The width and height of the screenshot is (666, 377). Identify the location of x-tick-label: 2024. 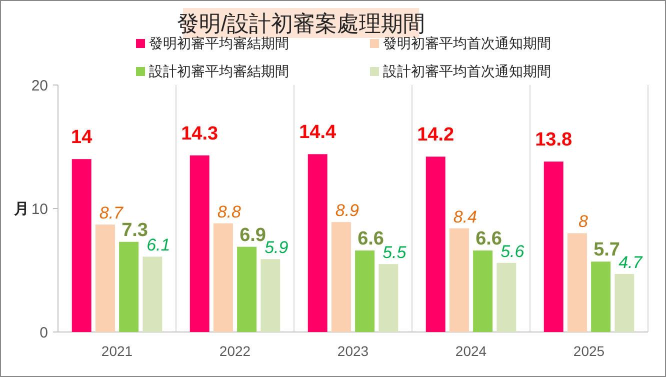
(471, 351).